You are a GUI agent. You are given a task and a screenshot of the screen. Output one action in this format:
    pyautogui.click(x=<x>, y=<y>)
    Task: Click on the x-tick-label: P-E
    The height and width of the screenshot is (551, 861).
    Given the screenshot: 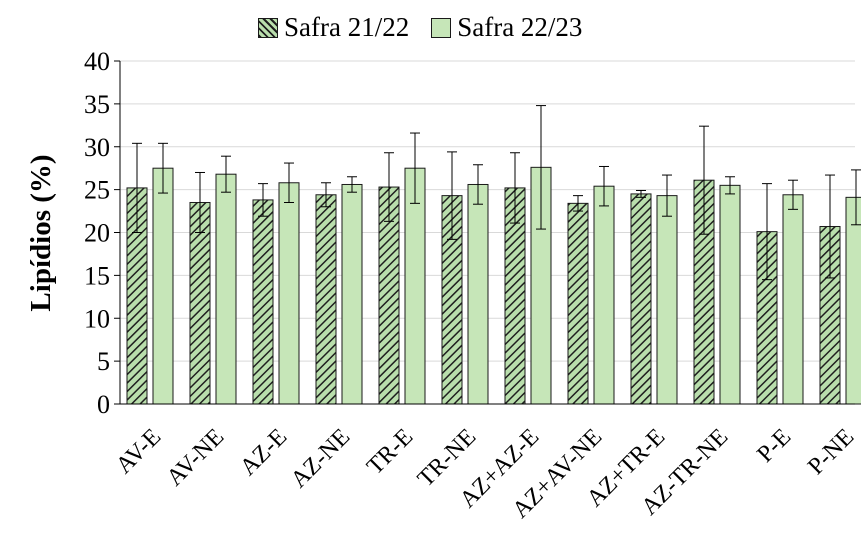 What is the action you would take?
    pyautogui.click(x=774, y=446)
    